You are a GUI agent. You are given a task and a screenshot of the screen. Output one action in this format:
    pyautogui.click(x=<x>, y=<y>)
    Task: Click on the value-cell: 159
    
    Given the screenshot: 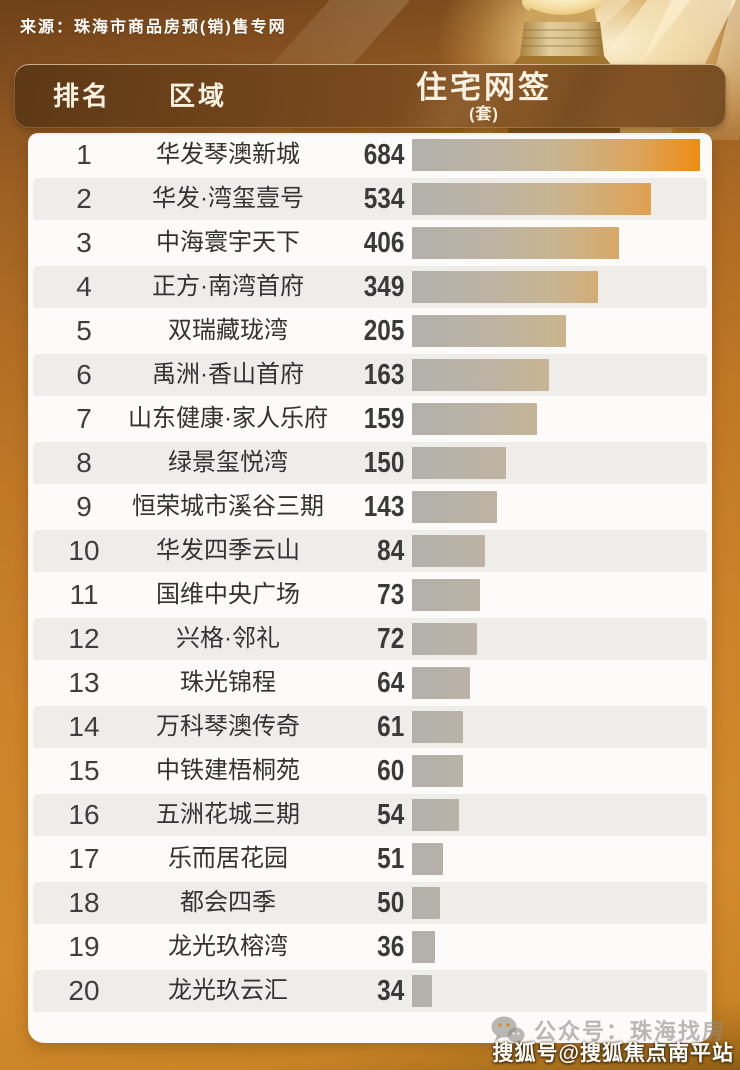 What is the action you would take?
    pyautogui.click(x=371, y=419)
    